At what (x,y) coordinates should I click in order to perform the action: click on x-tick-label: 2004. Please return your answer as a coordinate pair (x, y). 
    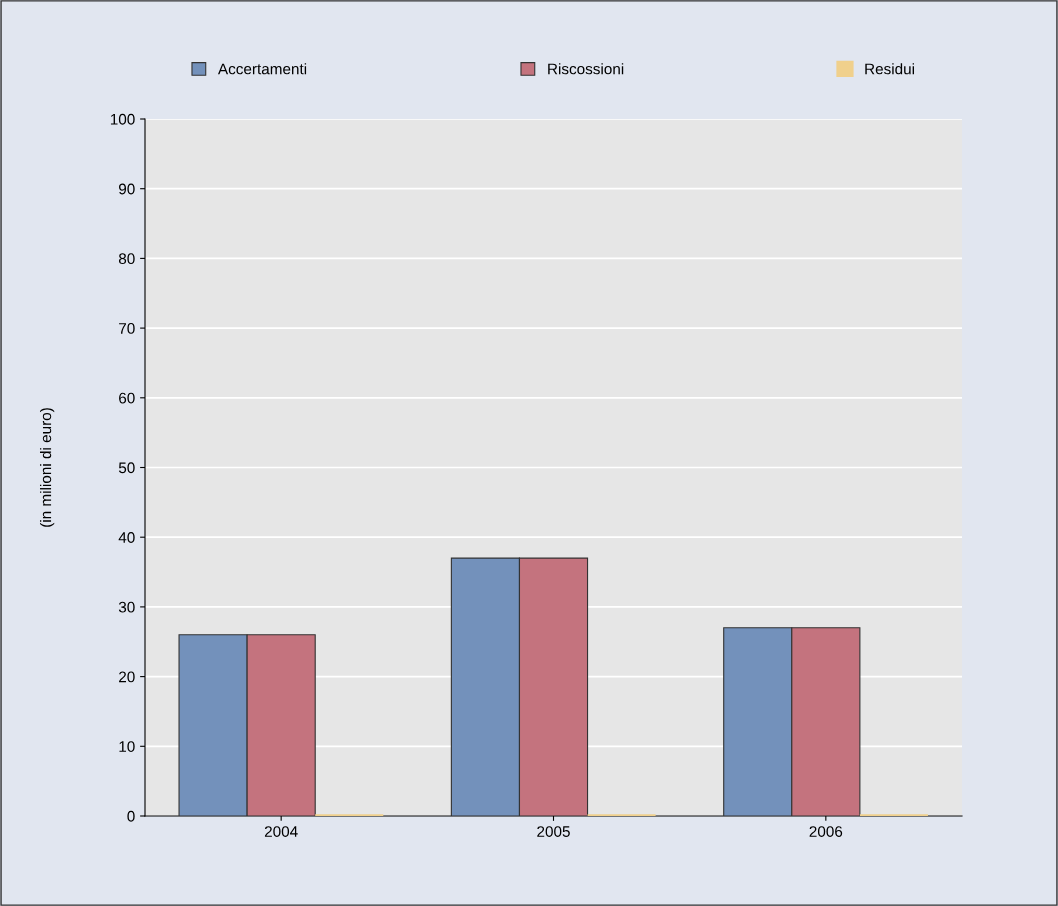
    Looking at the image, I should click on (281, 831).